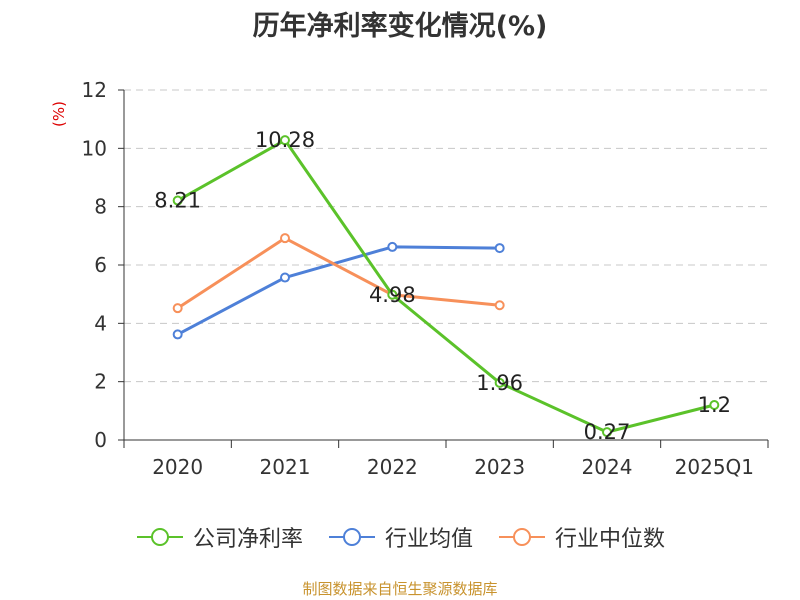  Describe the element at coordinates (400, 26) in the screenshot. I see `chart-title: 历年净利率变化情况(%)` at that location.